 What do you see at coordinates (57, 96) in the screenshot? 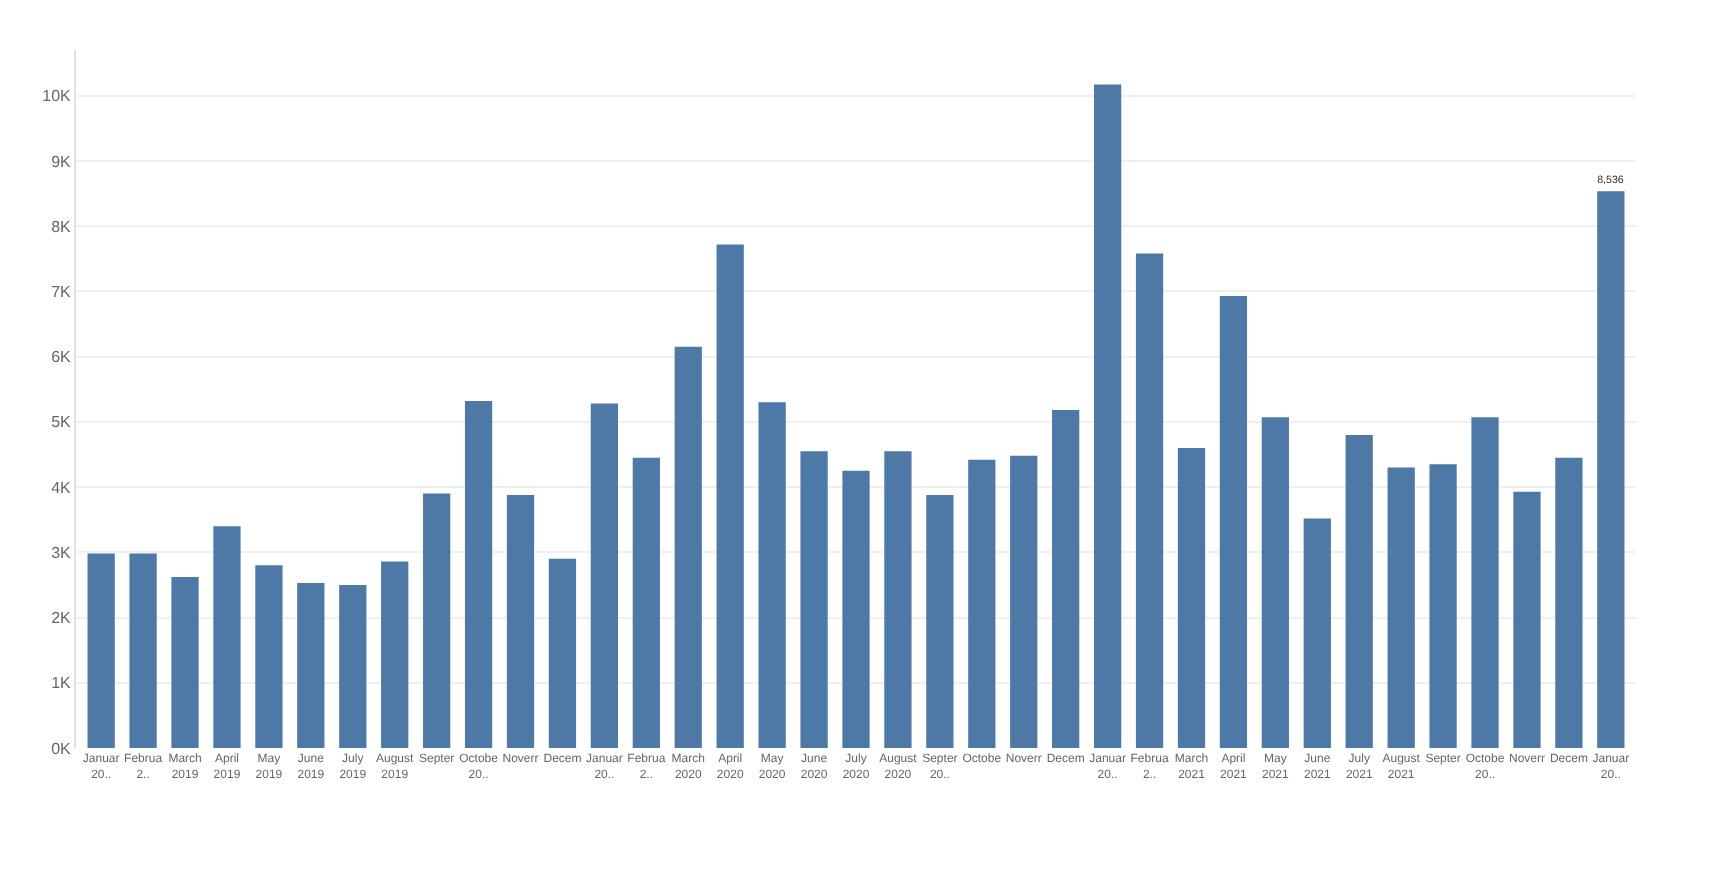
I see `y-tick-label: 10K` at bounding box center [57, 96].